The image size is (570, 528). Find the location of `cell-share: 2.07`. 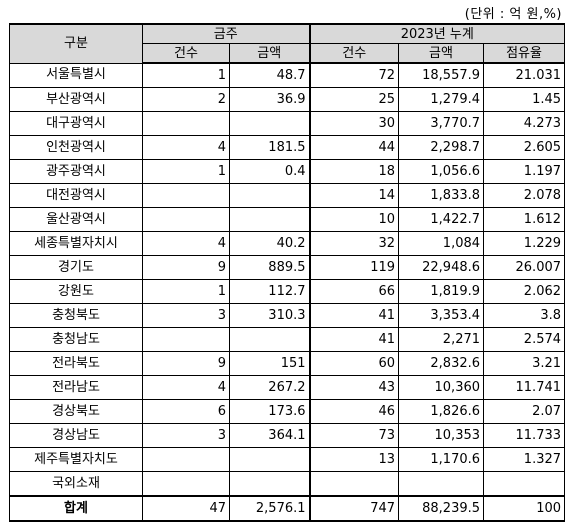

cell-share: 2.07 is located at coordinates (524, 411).